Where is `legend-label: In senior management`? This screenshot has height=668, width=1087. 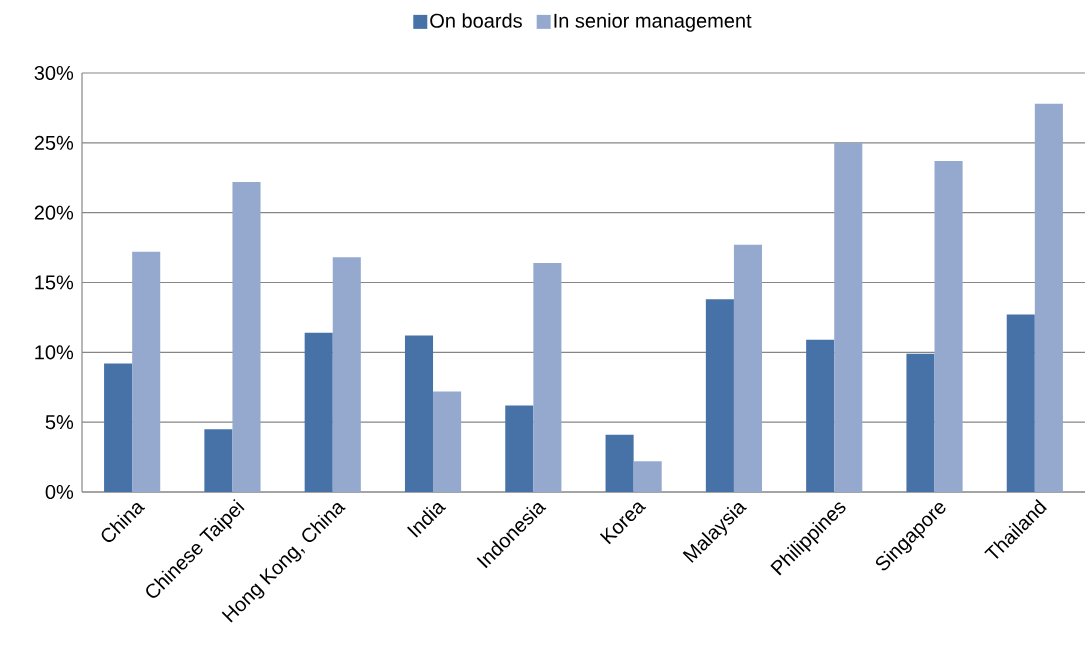 legend-label: In senior management is located at coordinates (653, 22).